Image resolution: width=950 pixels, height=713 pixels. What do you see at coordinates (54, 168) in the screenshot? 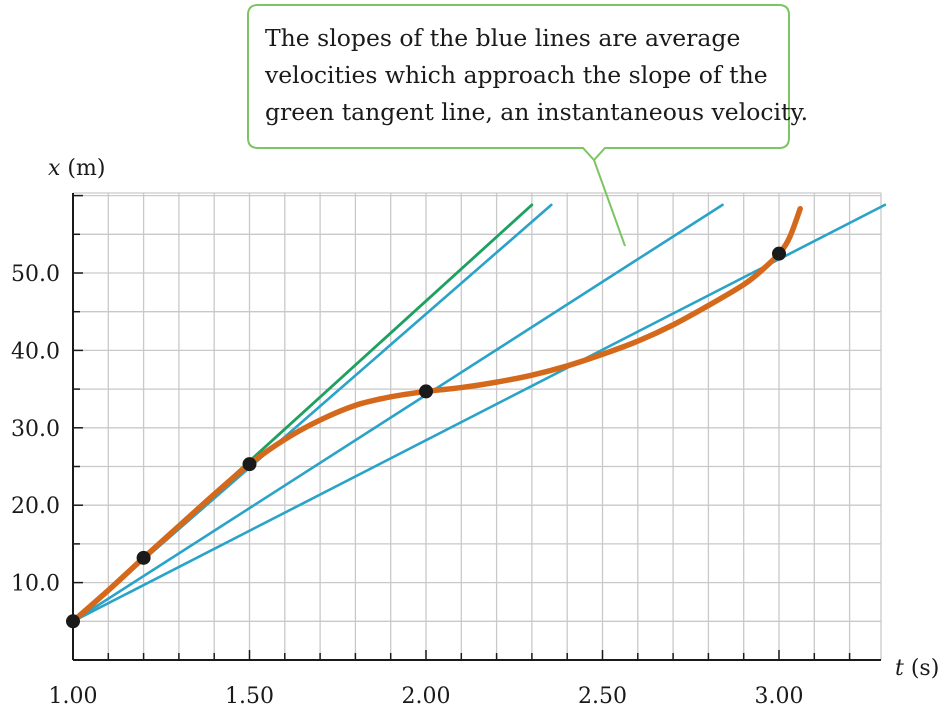
I see `y-axis-var: x` at bounding box center [54, 168].